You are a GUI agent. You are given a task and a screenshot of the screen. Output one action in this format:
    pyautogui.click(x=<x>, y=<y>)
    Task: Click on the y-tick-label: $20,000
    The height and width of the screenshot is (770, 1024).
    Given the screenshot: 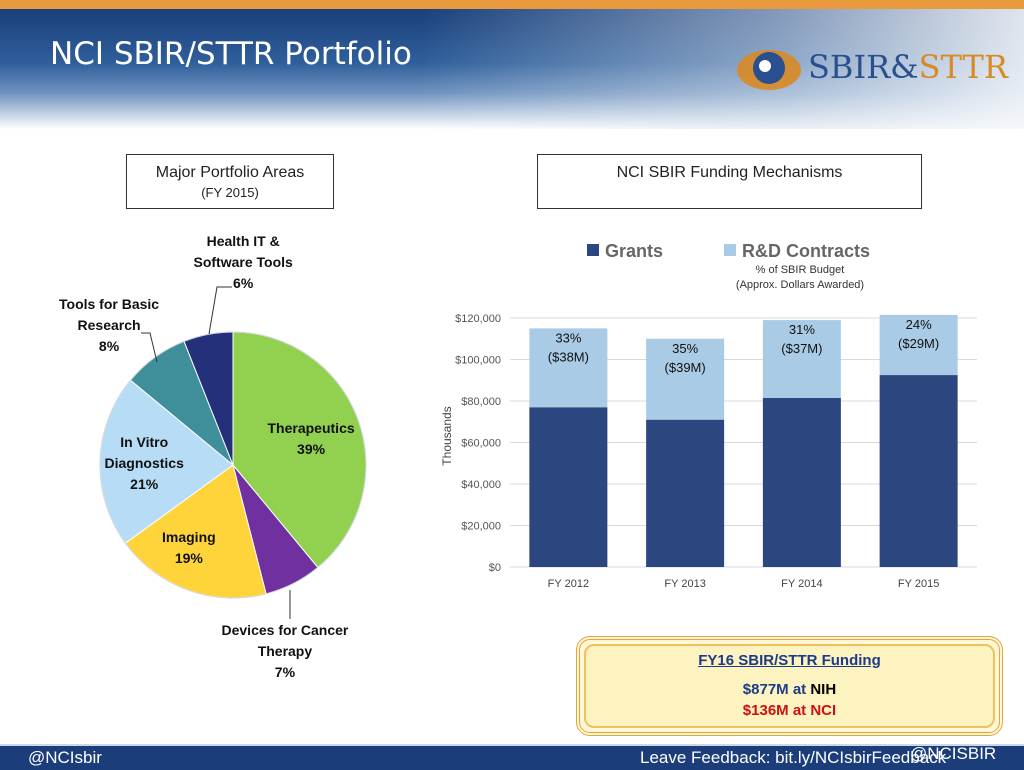 What is the action you would take?
    pyautogui.click(x=481, y=527)
    